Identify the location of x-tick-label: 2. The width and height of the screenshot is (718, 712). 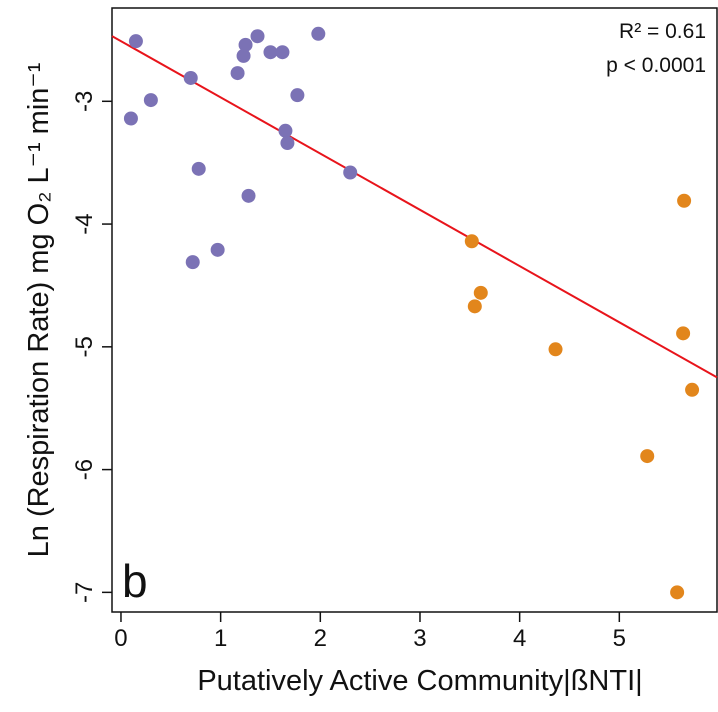
(320, 638).